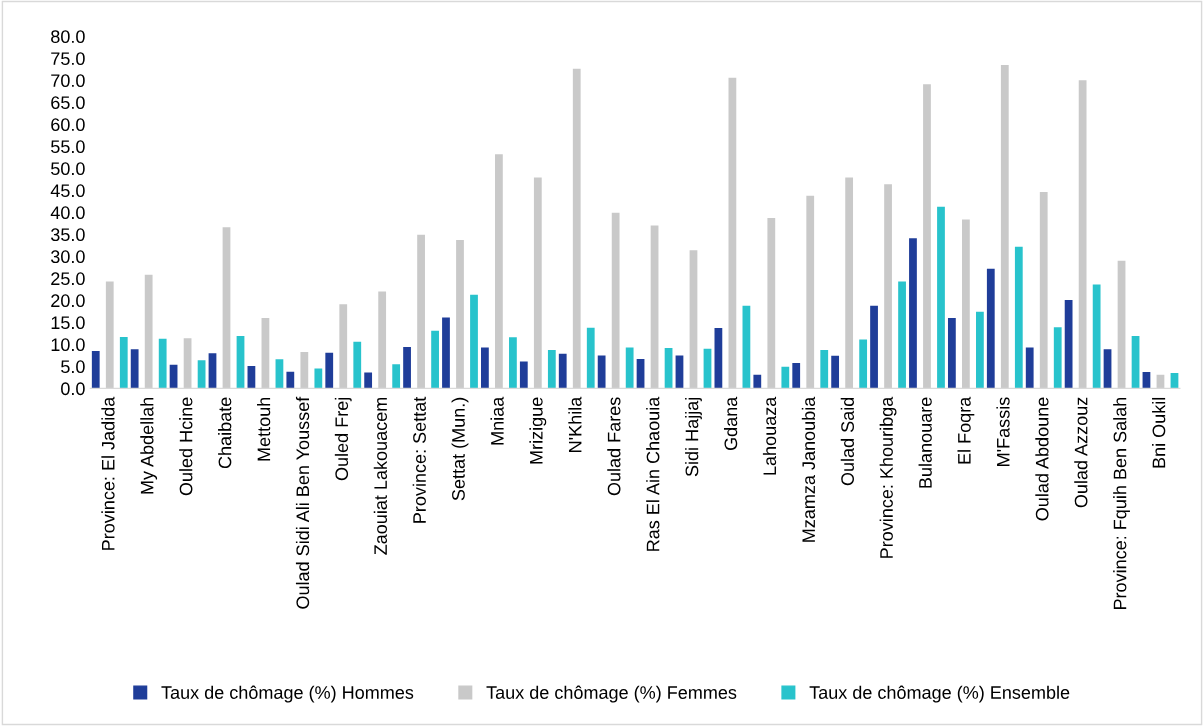 The image size is (1204, 726). What do you see at coordinates (769, 435) in the screenshot?
I see `x-tick-label: Lahouaza` at bounding box center [769, 435].